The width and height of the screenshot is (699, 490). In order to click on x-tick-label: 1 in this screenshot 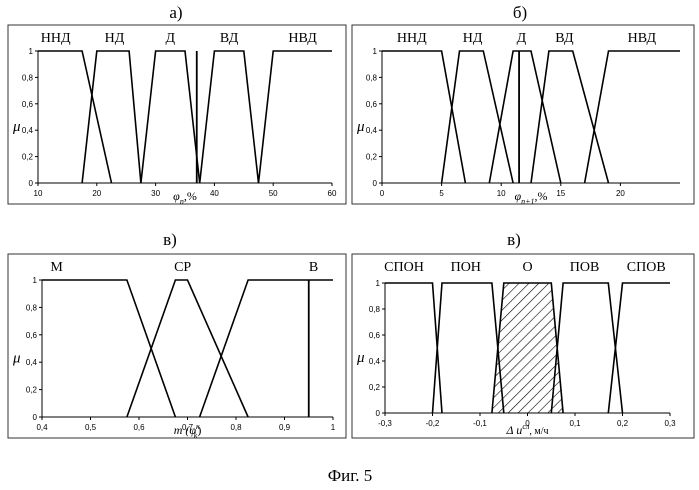, I will do `click(333, 427)`.